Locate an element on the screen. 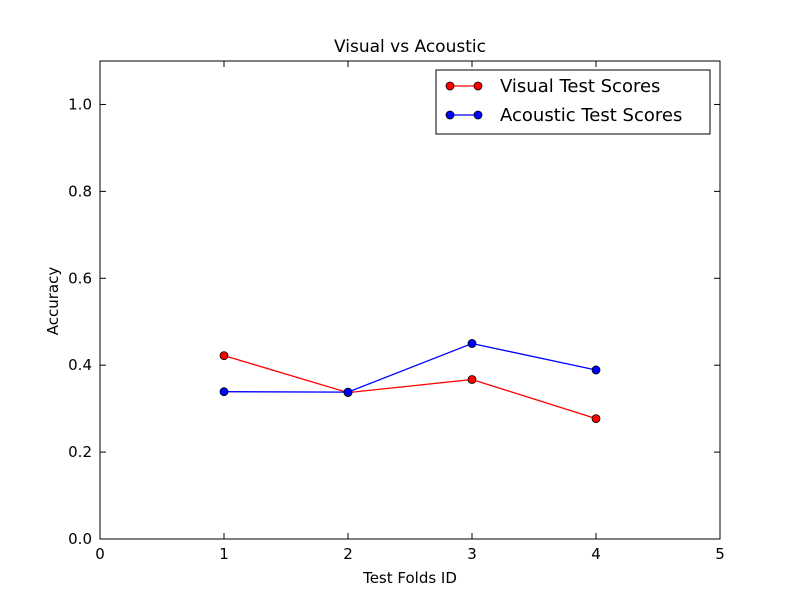 Image resolution: width=800 pixels, height=600 pixels. legend-label-visual: Visual Test Scores is located at coordinates (580, 86).